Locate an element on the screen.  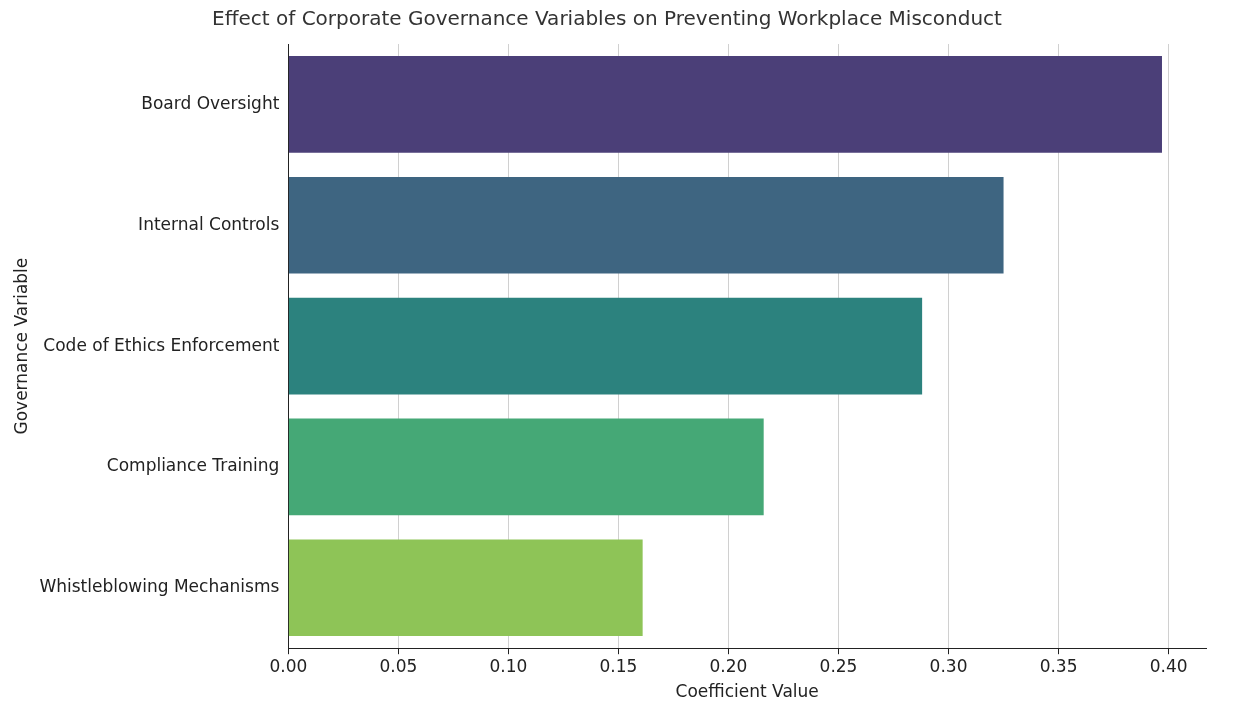
x-tick-label: 0.30 is located at coordinates (948, 665).